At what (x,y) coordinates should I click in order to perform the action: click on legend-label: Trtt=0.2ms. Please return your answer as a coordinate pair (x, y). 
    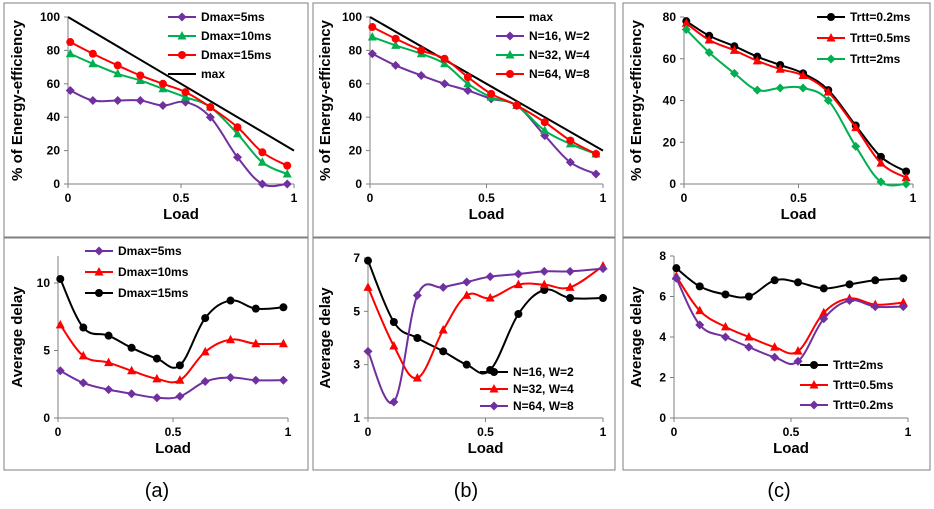
    Looking at the image, I should click on (880, 17).